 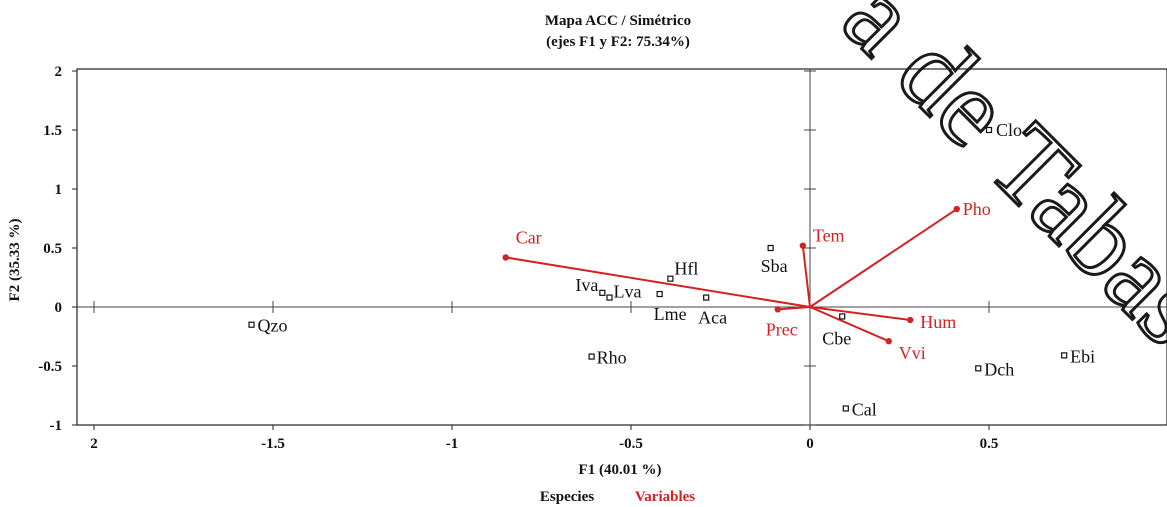 What do you see at coordinates (273, 444) in the screenshot?
I see `x-tick-label: -1.5` at bounding box center [273, 444].